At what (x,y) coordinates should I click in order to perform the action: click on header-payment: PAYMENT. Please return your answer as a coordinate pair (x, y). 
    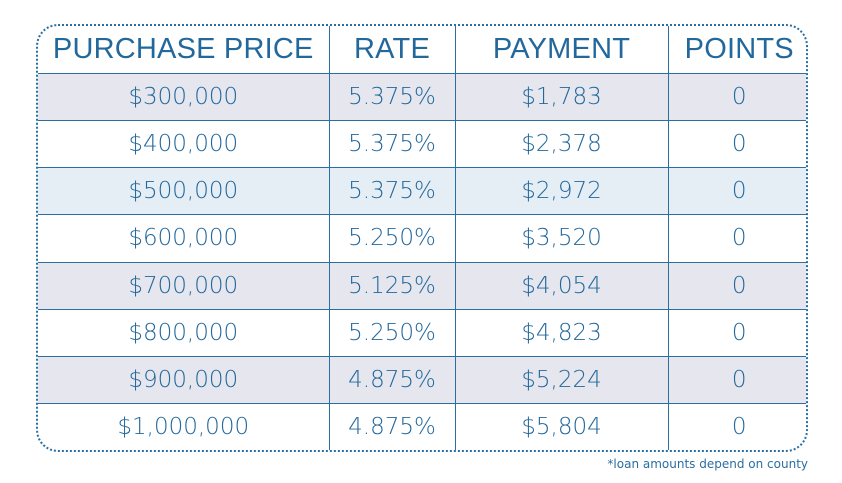
    Looking at the image, I should click on (561, 50).